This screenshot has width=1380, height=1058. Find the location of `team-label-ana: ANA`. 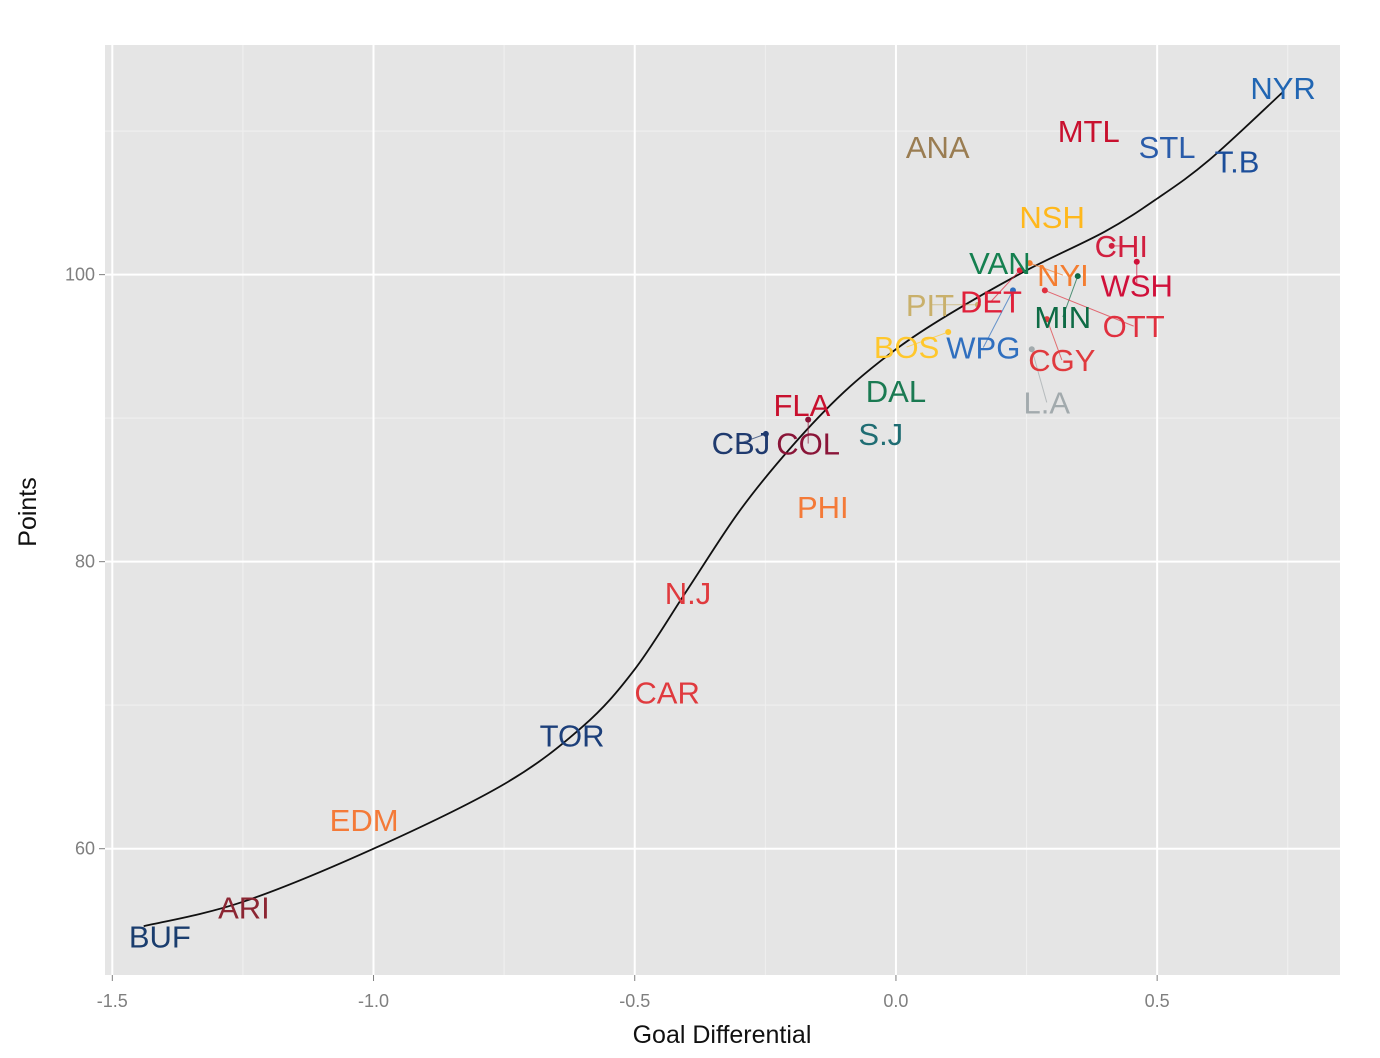

team-label-ana: ANA is located at coordinates (938, 147).